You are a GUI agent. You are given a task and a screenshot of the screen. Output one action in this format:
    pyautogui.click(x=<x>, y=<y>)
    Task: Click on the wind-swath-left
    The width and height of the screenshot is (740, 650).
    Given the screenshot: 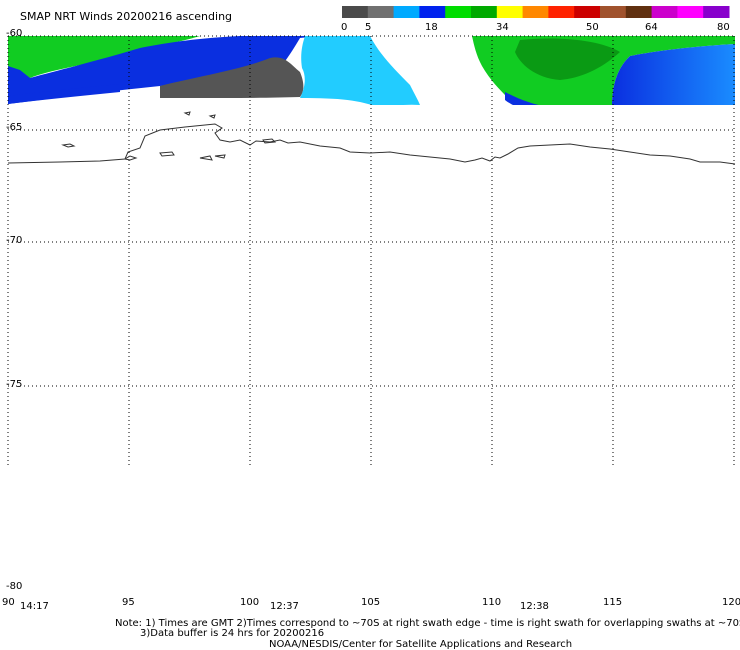 What is the action you would take?
    pyautogui.click(x=214, y=72)
    